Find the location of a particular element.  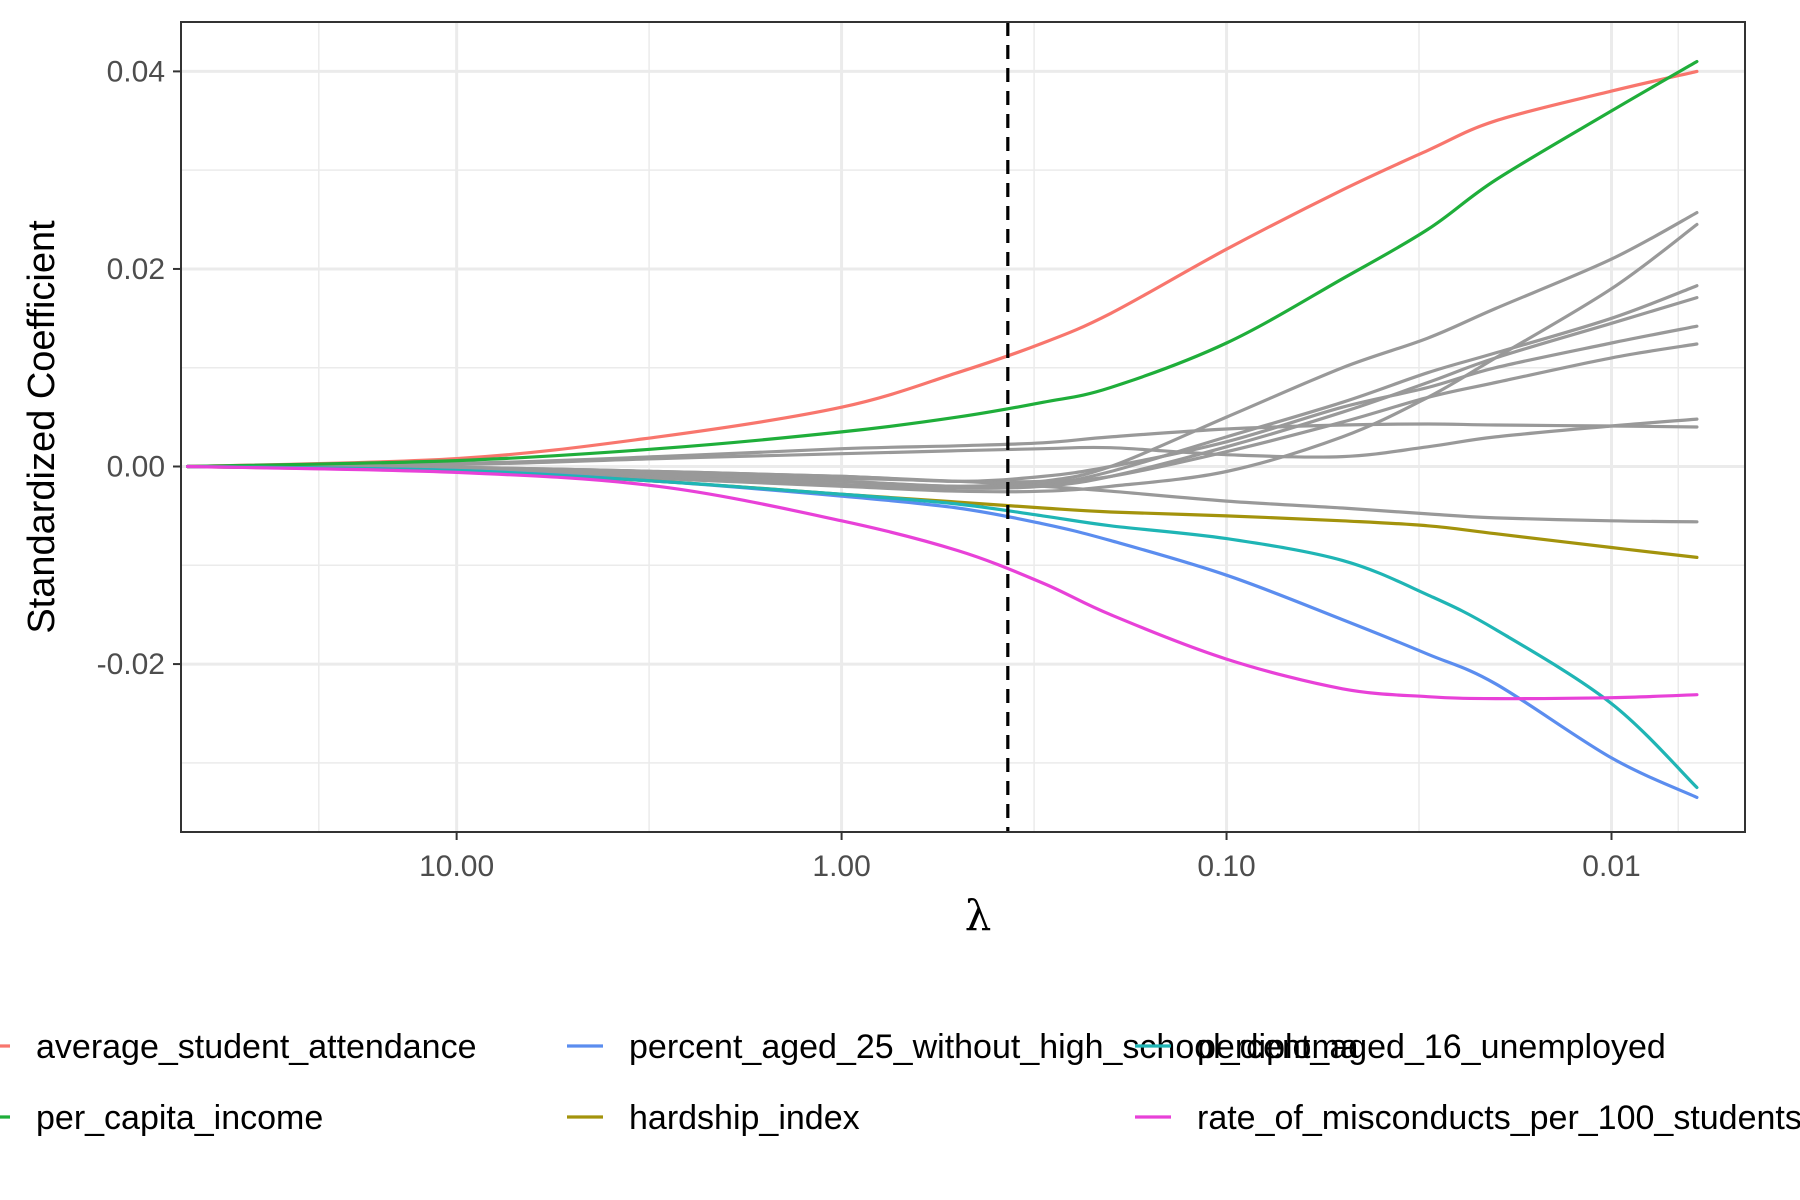

x-axis-ticks: 10.00 1.00 0.10 0.01 is located at coordinates (1030, 857).